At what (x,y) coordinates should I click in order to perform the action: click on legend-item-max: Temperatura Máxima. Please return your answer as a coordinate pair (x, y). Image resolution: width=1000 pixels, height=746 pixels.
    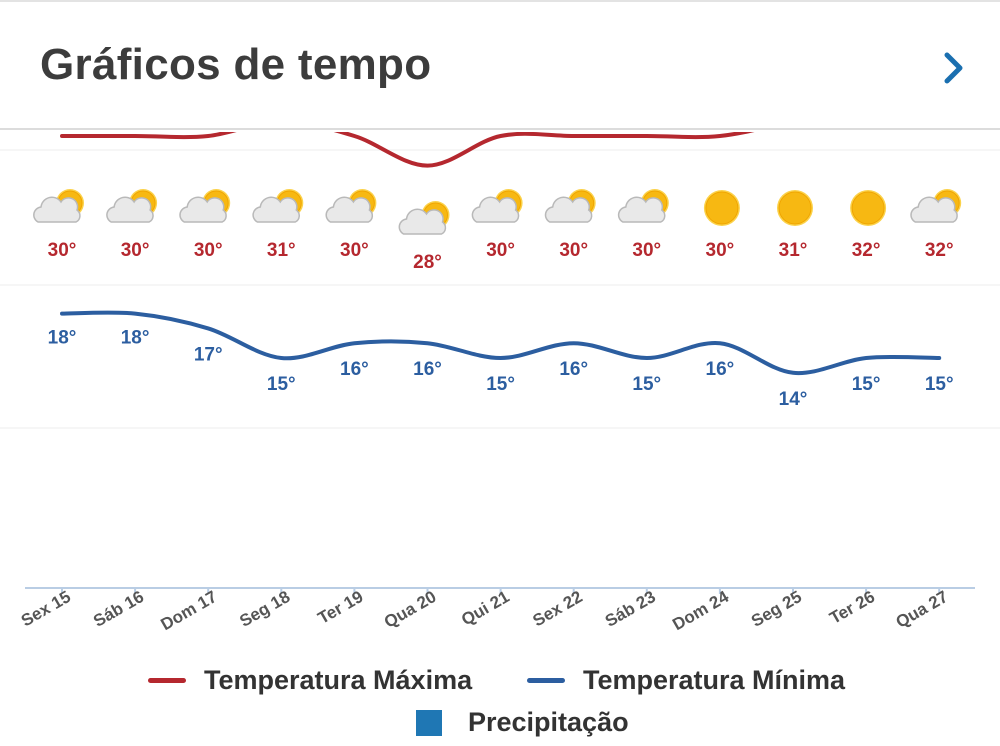
    Looking at the image, I should click on (310, 680).